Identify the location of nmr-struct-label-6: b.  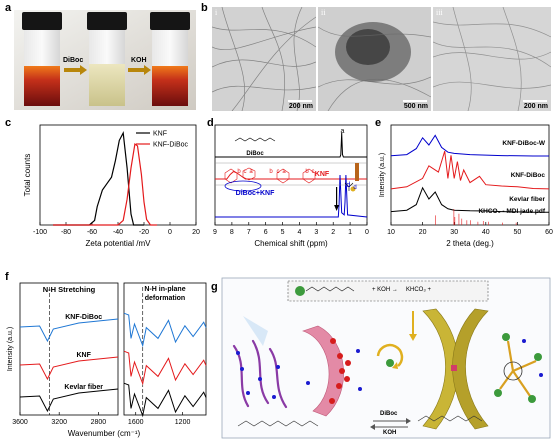
(307, 172).